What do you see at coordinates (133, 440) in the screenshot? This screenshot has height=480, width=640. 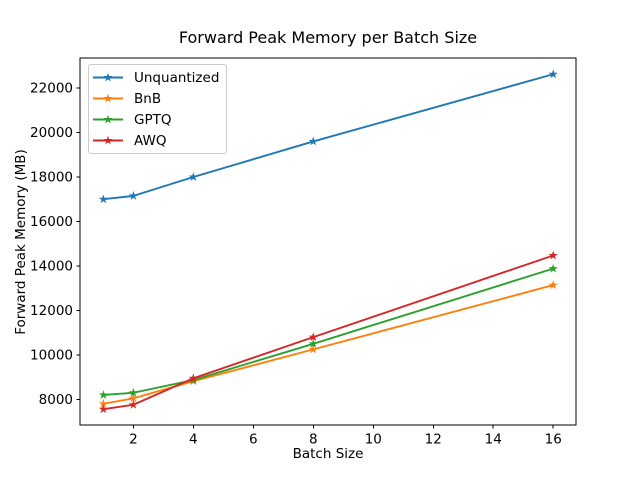 I see `x-tick-label: 2` at bounding box center [133, 440].